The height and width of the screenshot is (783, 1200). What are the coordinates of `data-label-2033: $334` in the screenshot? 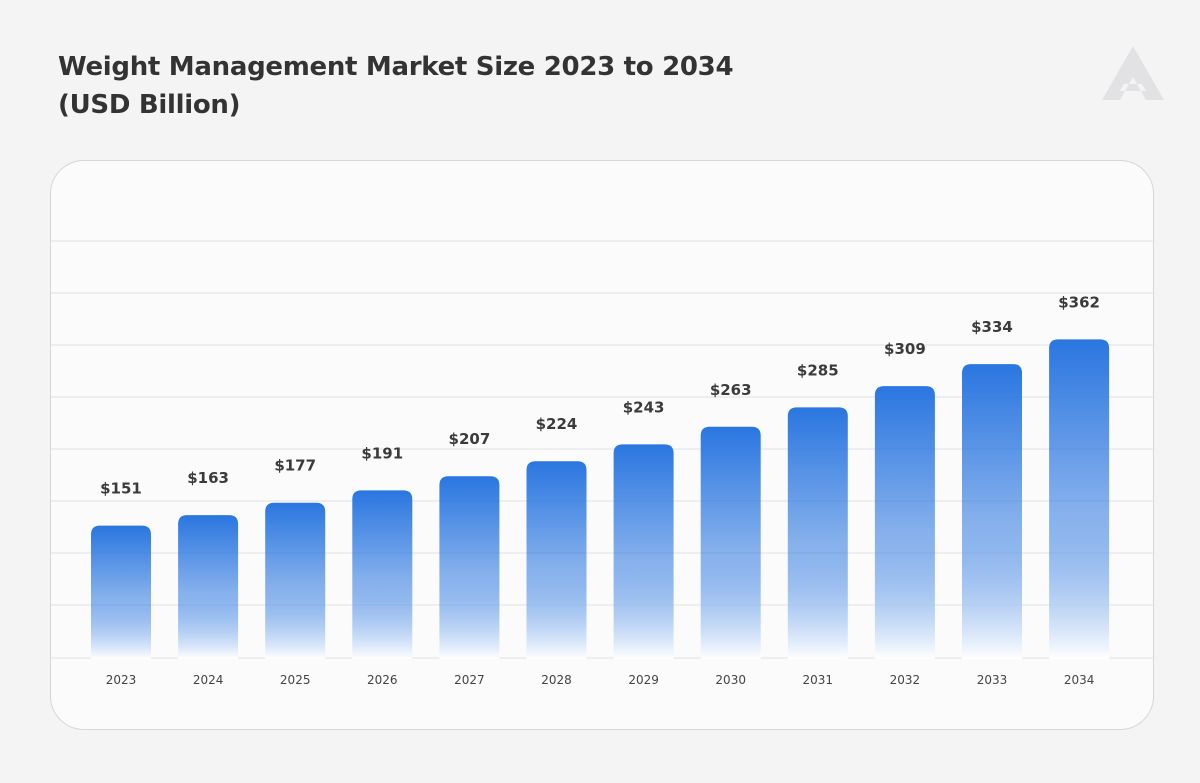 It's located at (992, 327).